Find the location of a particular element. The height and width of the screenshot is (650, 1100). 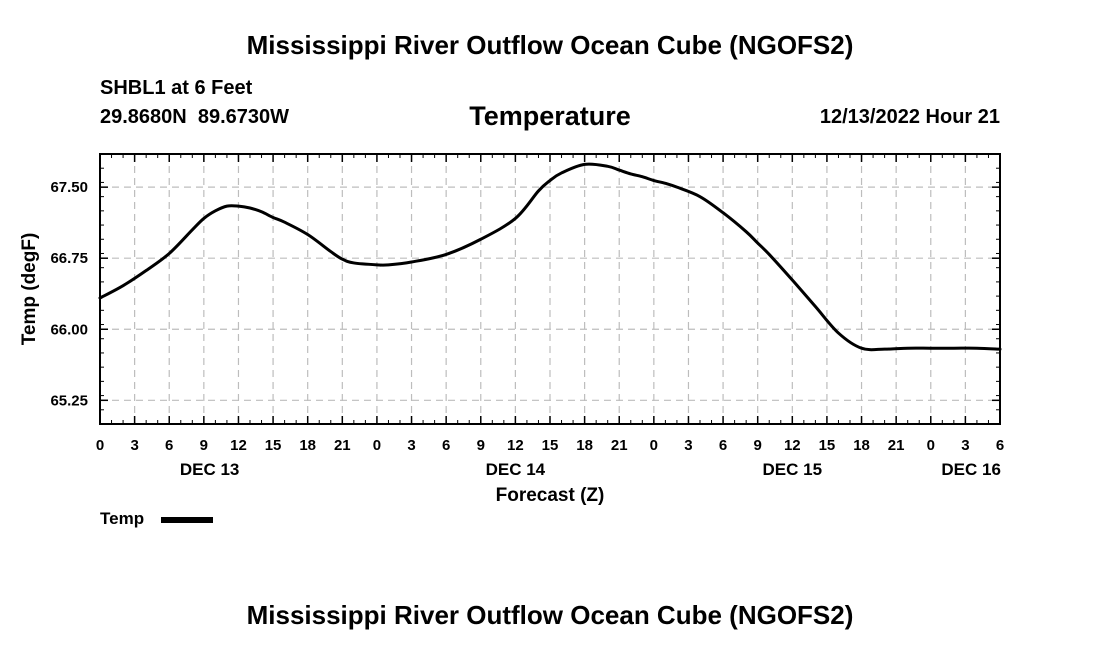

station-coordinates: 29.8680N 89.6730W is located at coordinates (195, 117).